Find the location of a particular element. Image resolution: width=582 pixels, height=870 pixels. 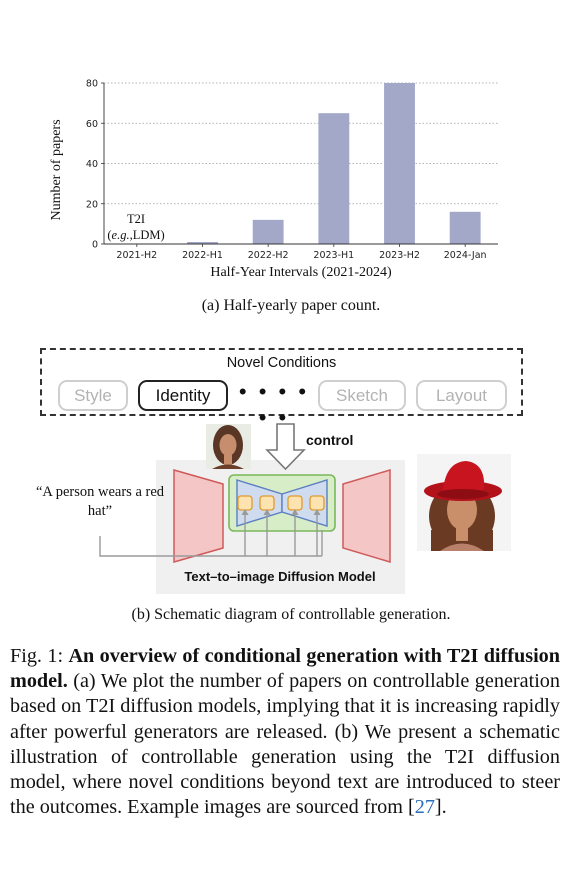

chart-x-axis-label: Half-Year Intervals (2021-2024) is located at coordinates (301, 272).